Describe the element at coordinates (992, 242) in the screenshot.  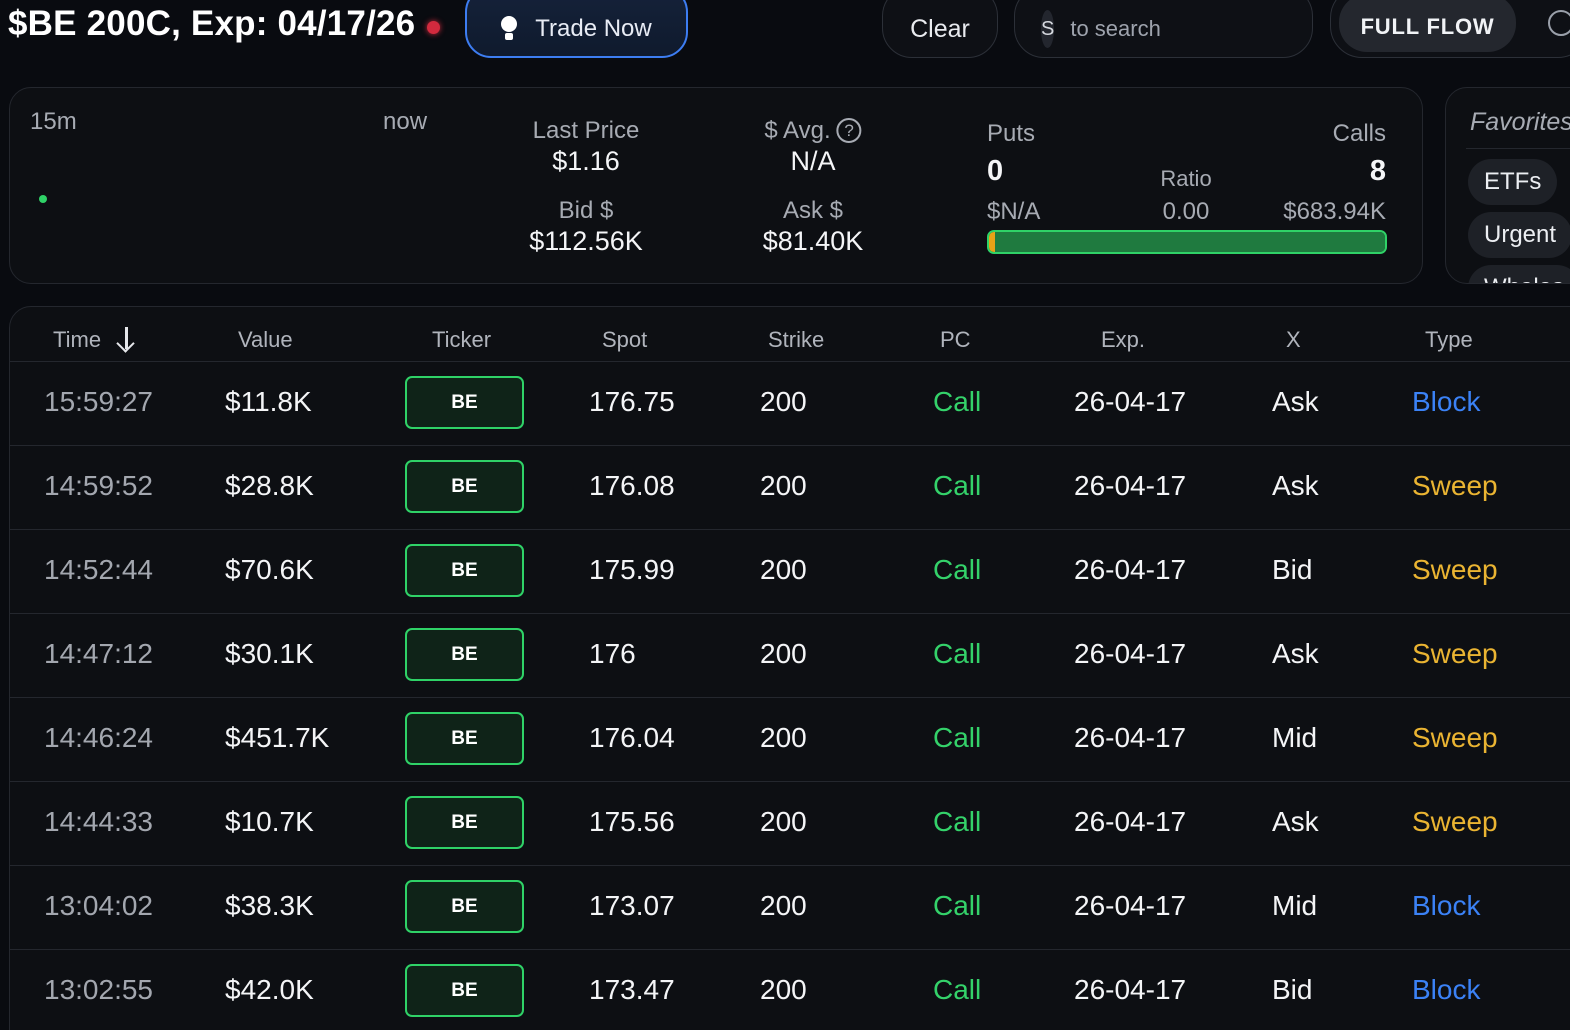
I see `put-share-marker` at that location.